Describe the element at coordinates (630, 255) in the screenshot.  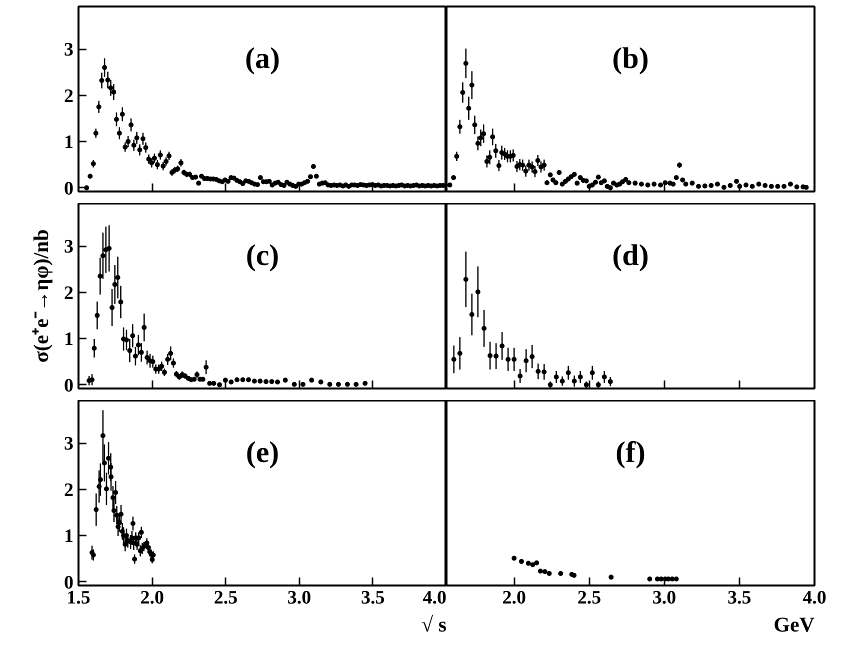
I see `annotation: (d)` at that location.